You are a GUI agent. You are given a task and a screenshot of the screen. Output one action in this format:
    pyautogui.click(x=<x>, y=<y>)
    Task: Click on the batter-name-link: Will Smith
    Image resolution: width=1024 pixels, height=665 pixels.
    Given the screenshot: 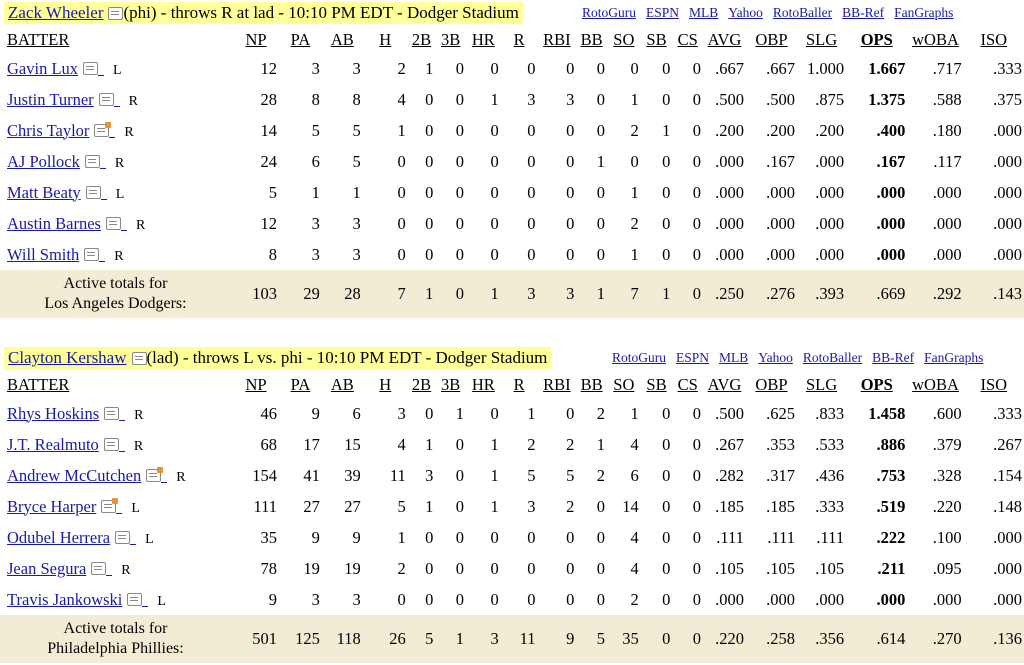 What is the action you would take?
    pyautogui.click(x=43, y=254)
    